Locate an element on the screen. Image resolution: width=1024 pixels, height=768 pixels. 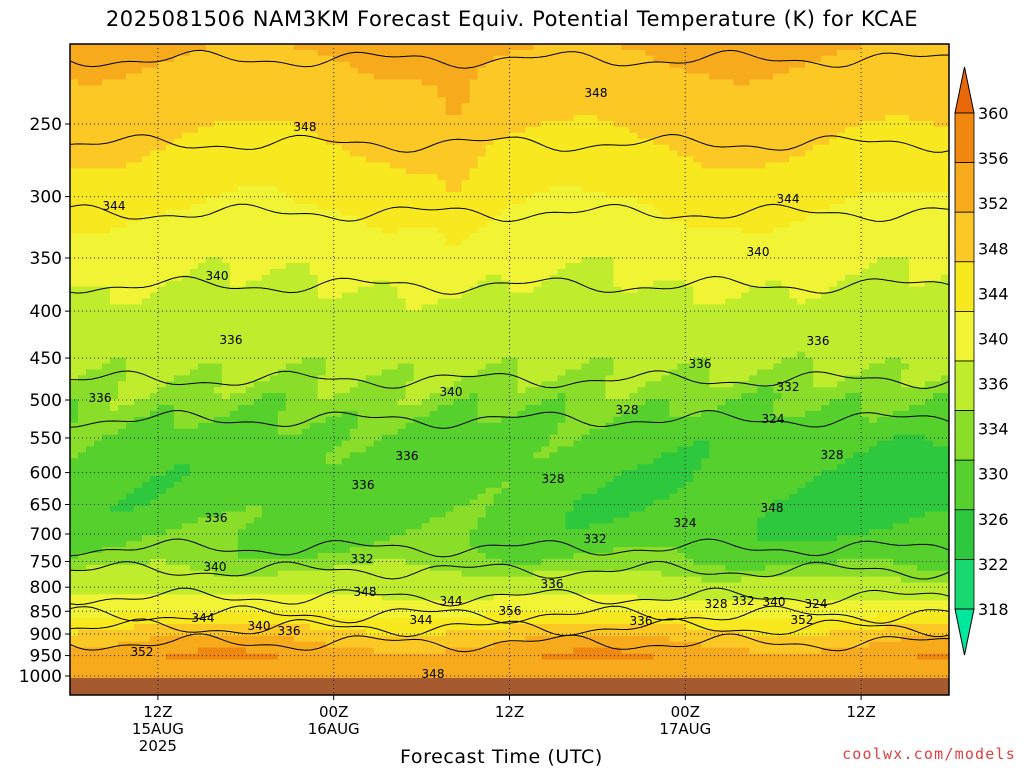
y-tick-label: 450 is located at coordinates (46, 359).